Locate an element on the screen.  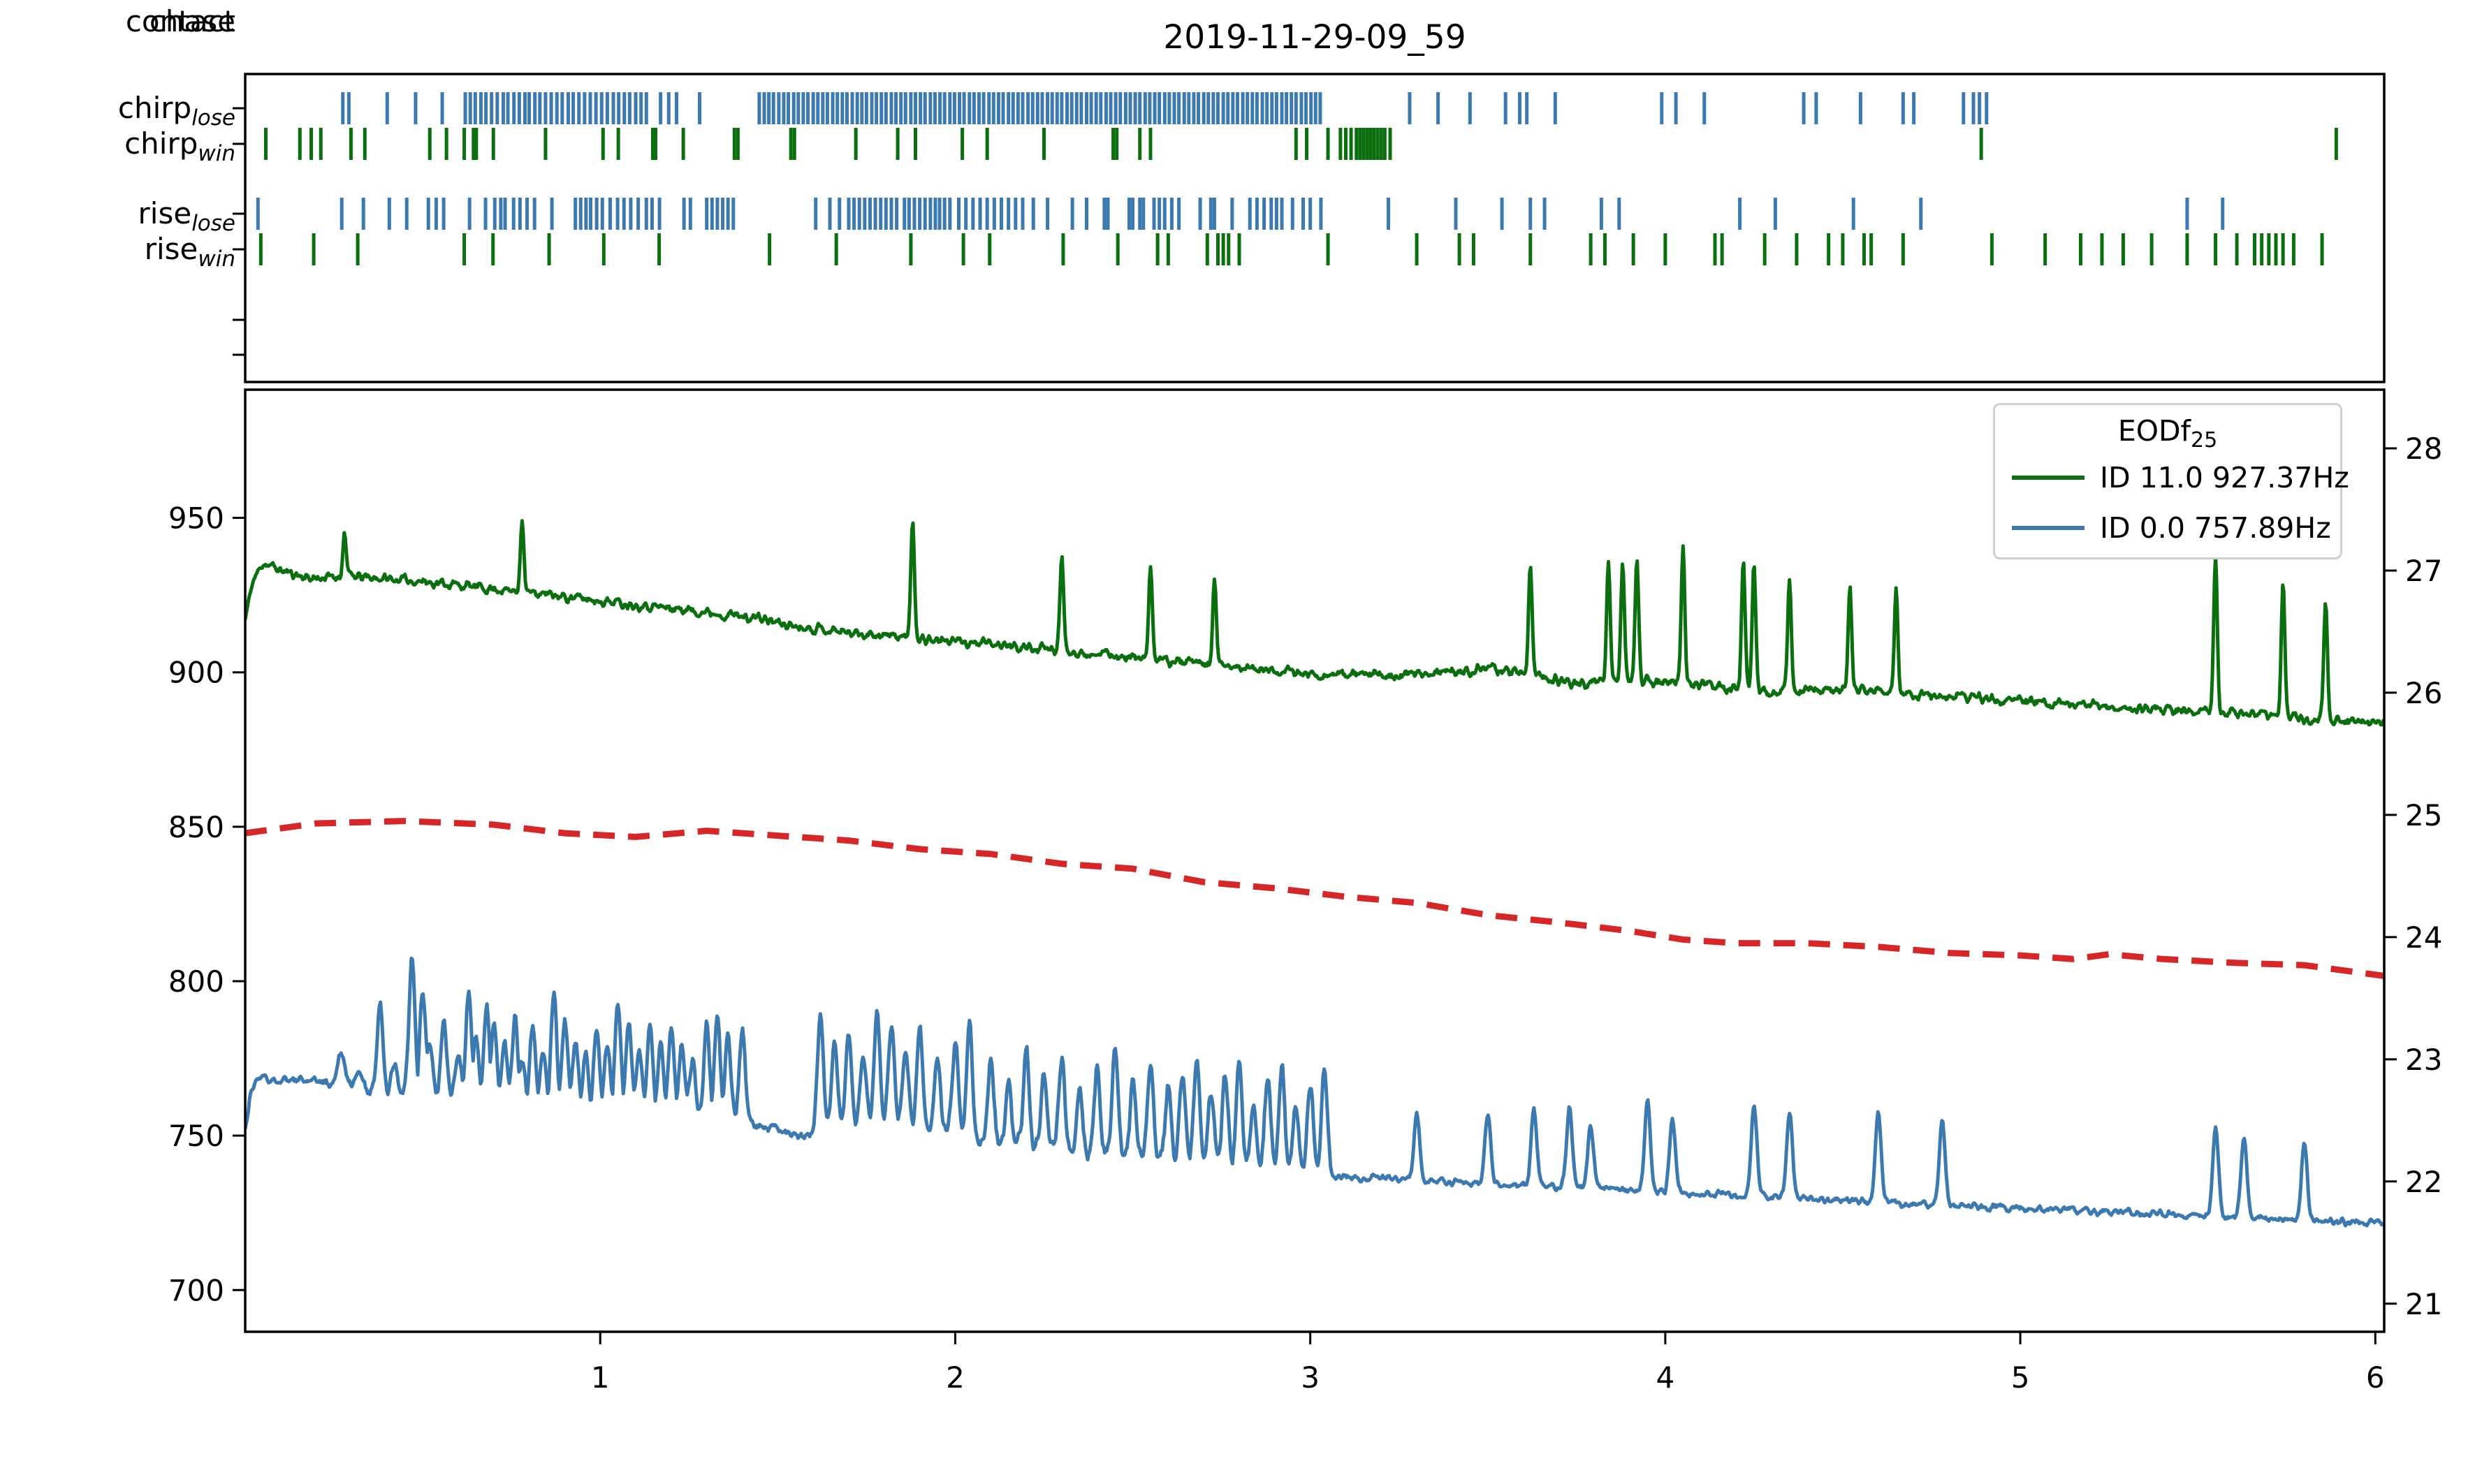
right-tick-label: 26 is located at coordinates (2423, 693).